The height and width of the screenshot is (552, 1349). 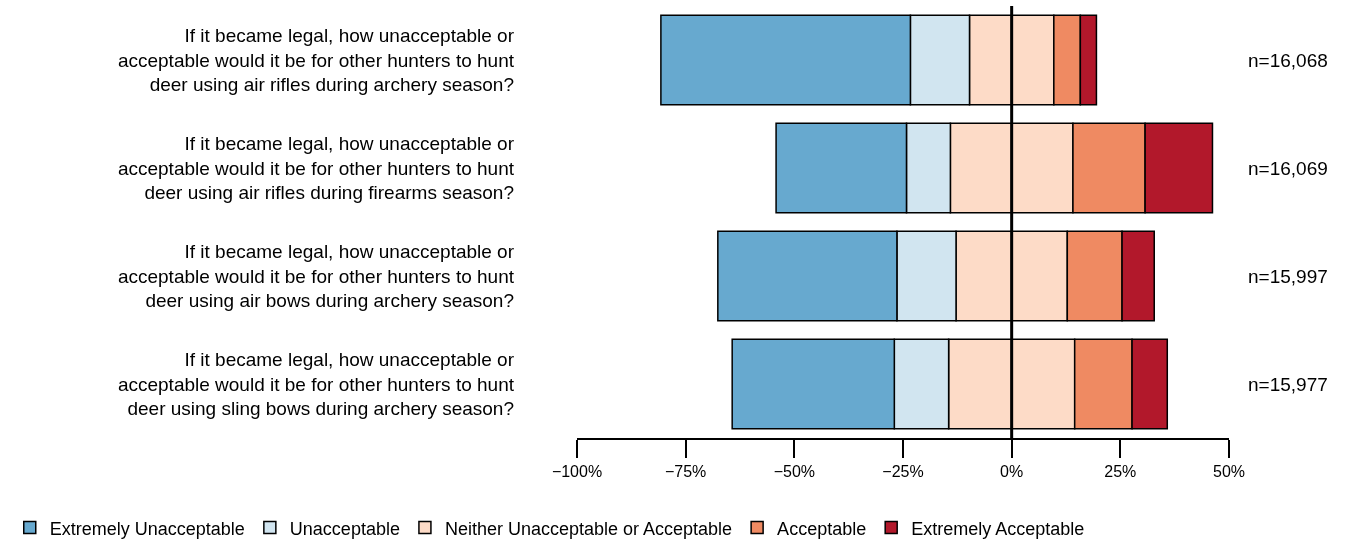 What do you see at coordinates (685, 471) in the screenshot?
I see `x-tick-label: −75%` at bounding box center [685, 471].